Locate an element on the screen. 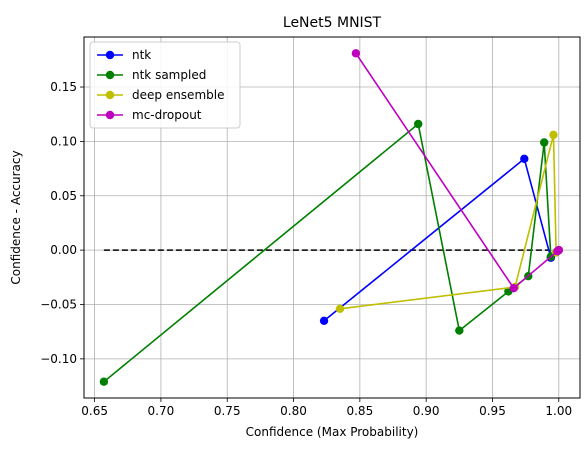 This screenshot has width=587, height=455. x-tick-label: 0.90 is located at coordinates (426, 411).